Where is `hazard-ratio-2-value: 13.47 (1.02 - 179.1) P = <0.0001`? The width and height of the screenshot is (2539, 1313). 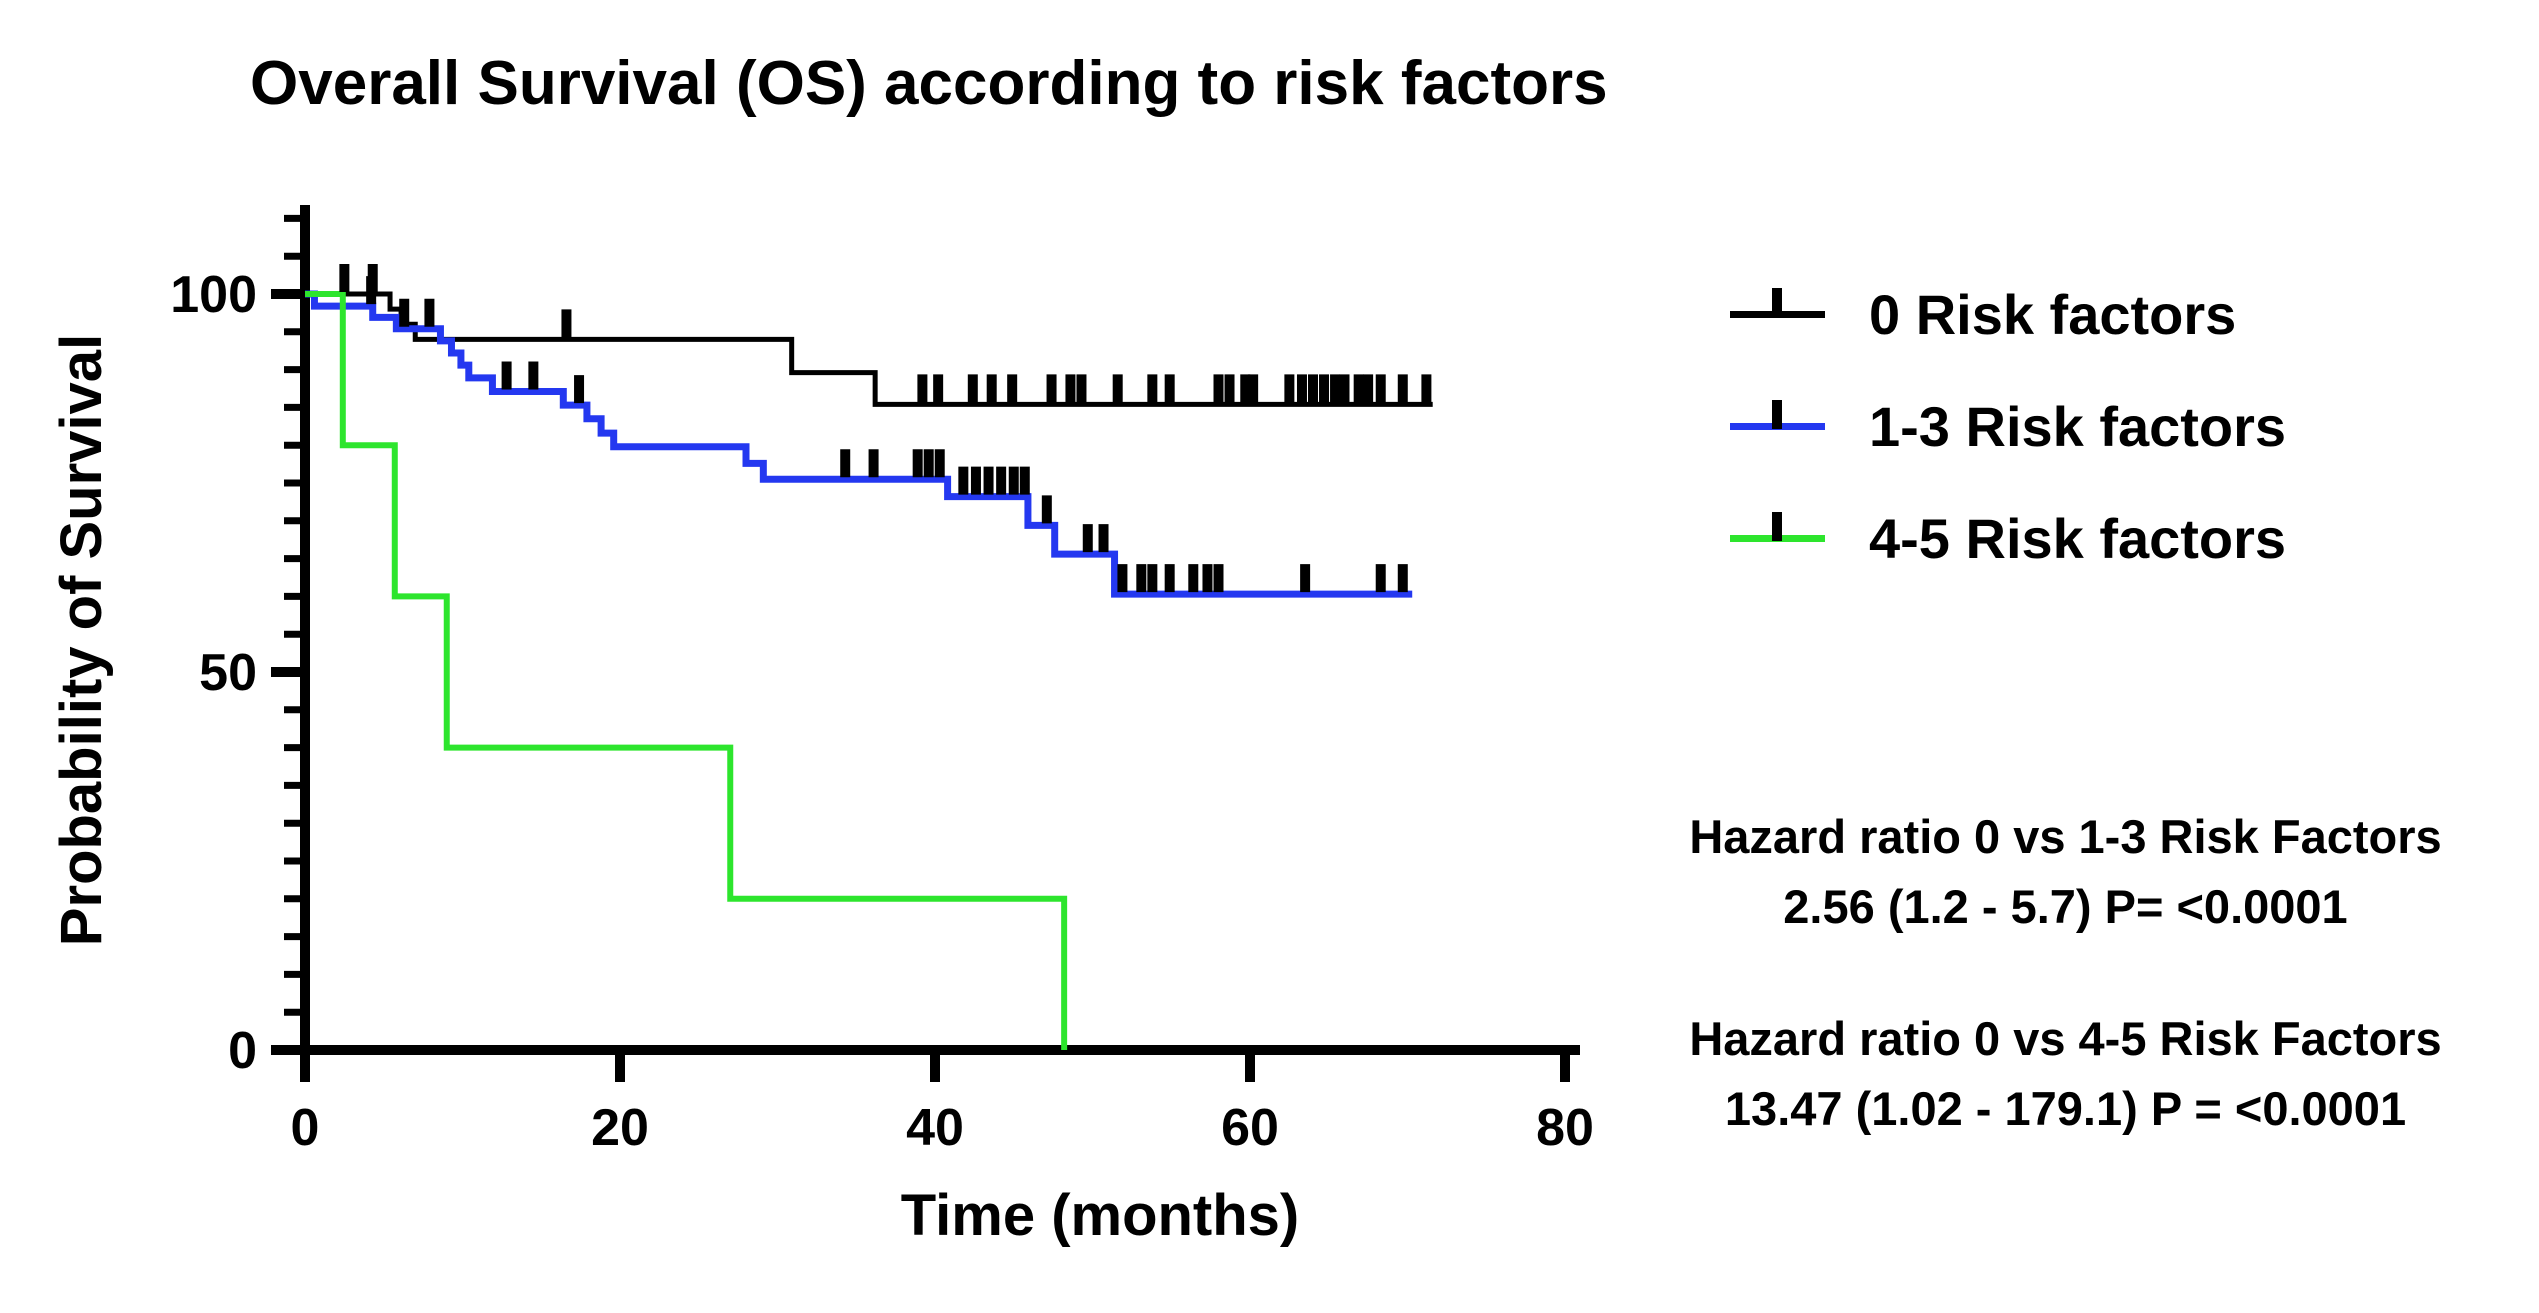
hazard-ratio-2-value: 13.47 (1.02 - 179.1) P = <0.0001 is located at coordinates (2065, 1108).